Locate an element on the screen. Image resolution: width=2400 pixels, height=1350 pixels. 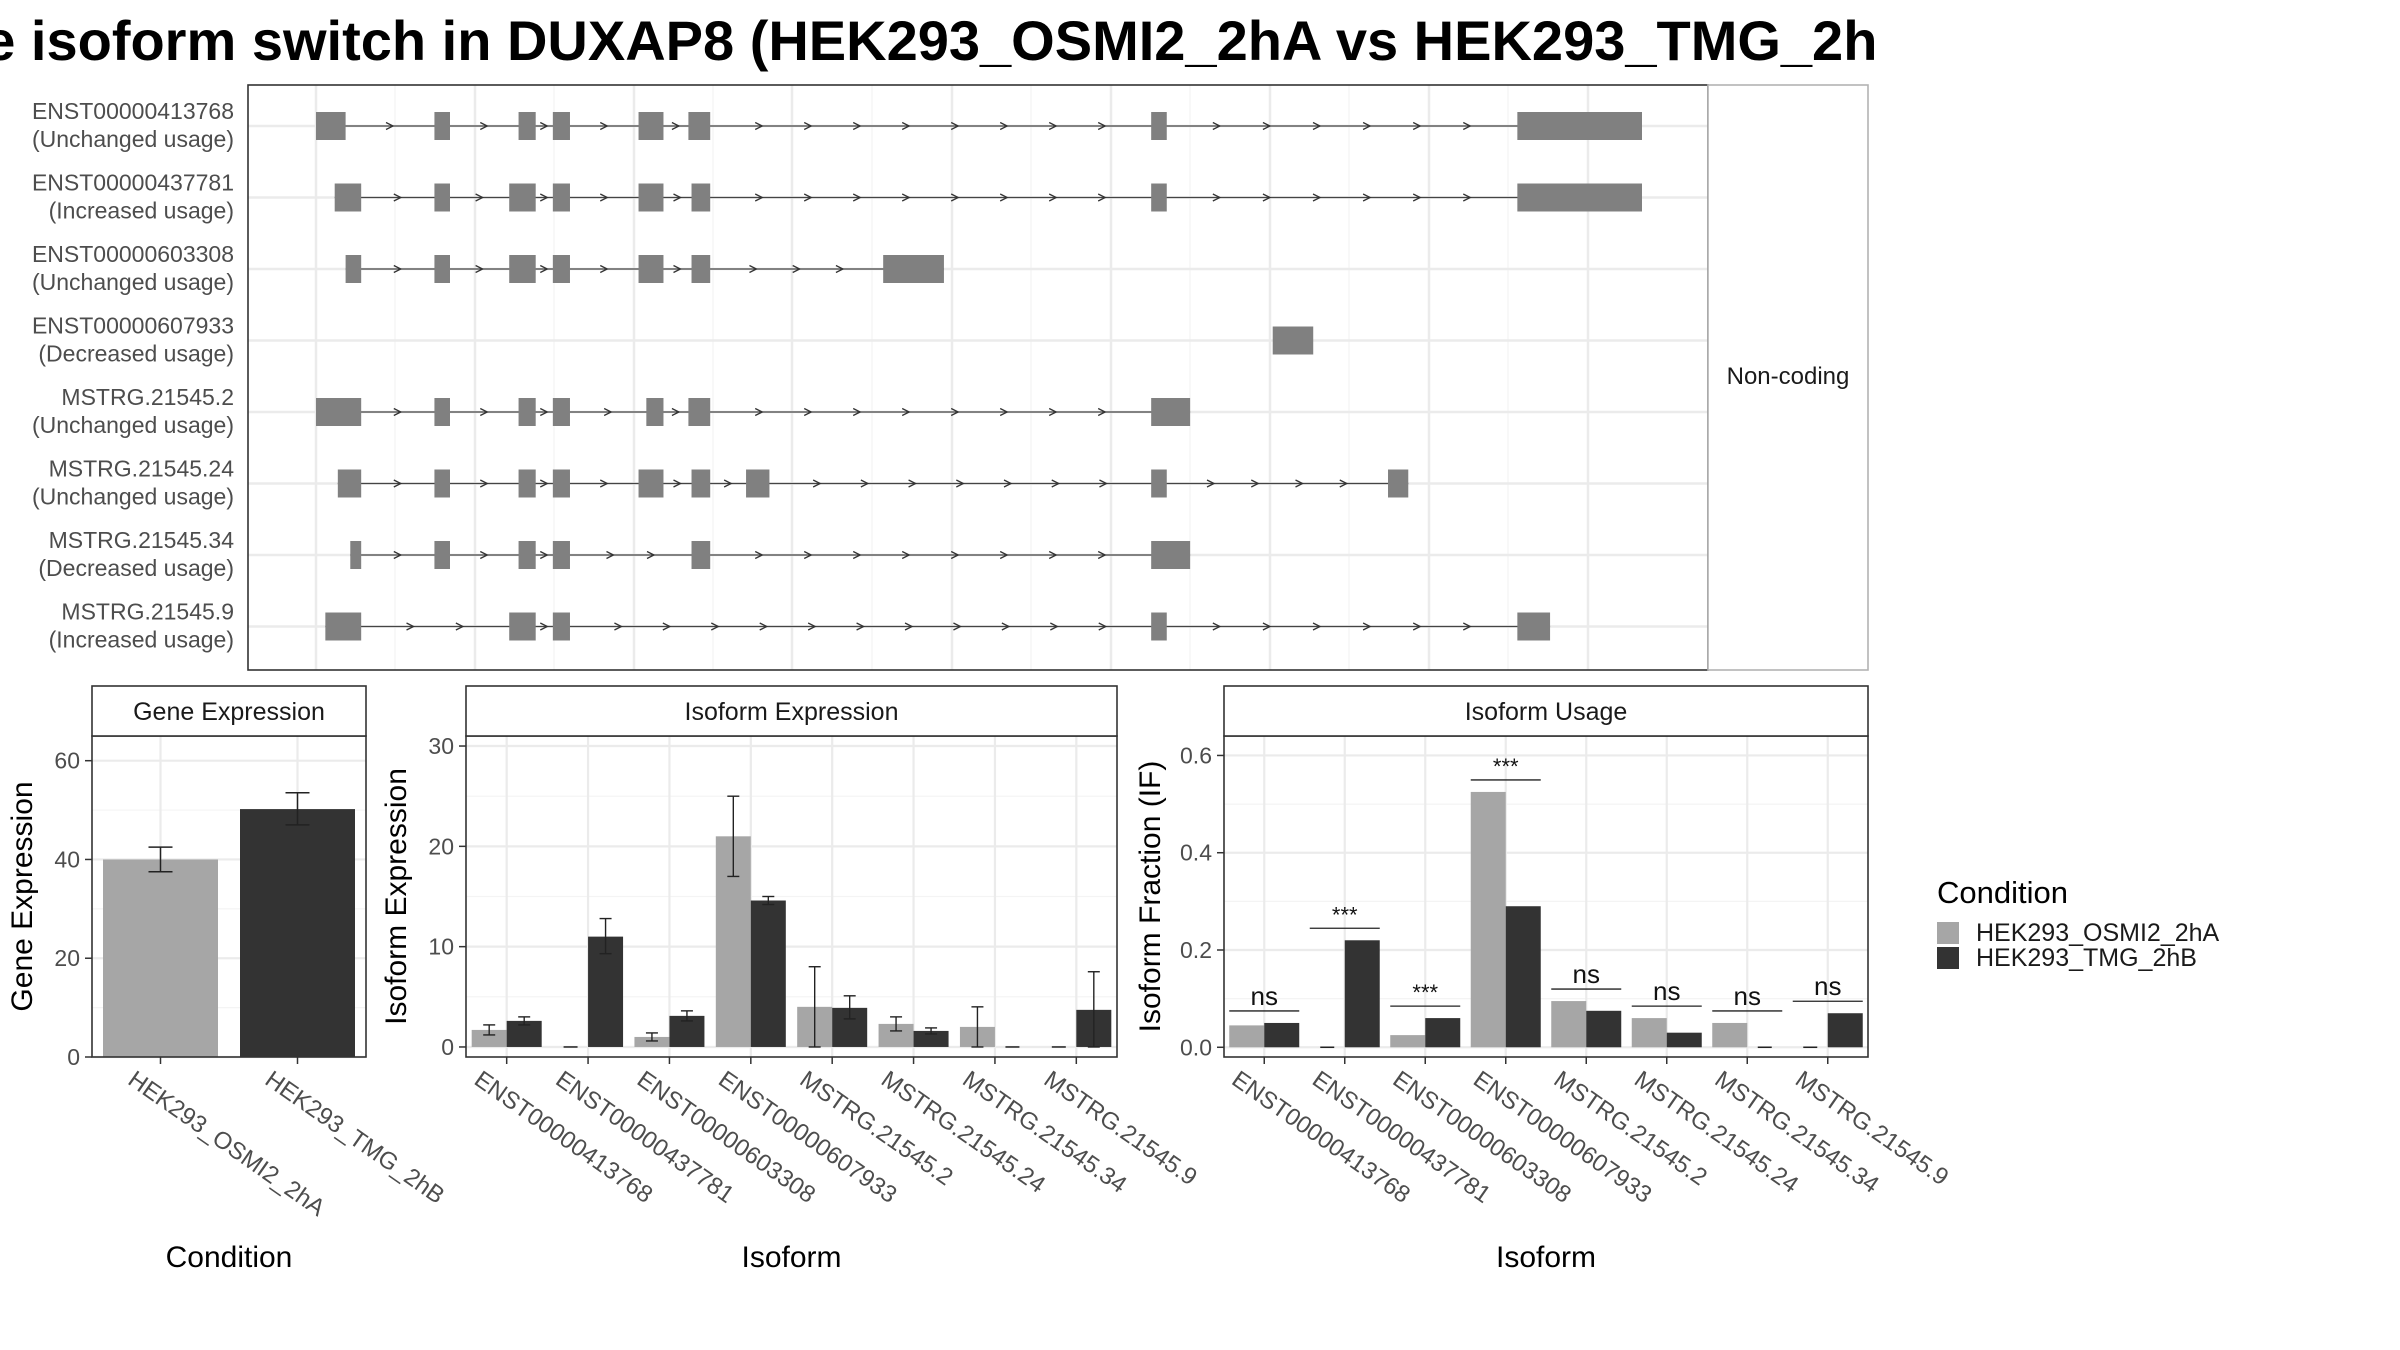
y-tick-label: 0 is located at coordinates (73, 1057).